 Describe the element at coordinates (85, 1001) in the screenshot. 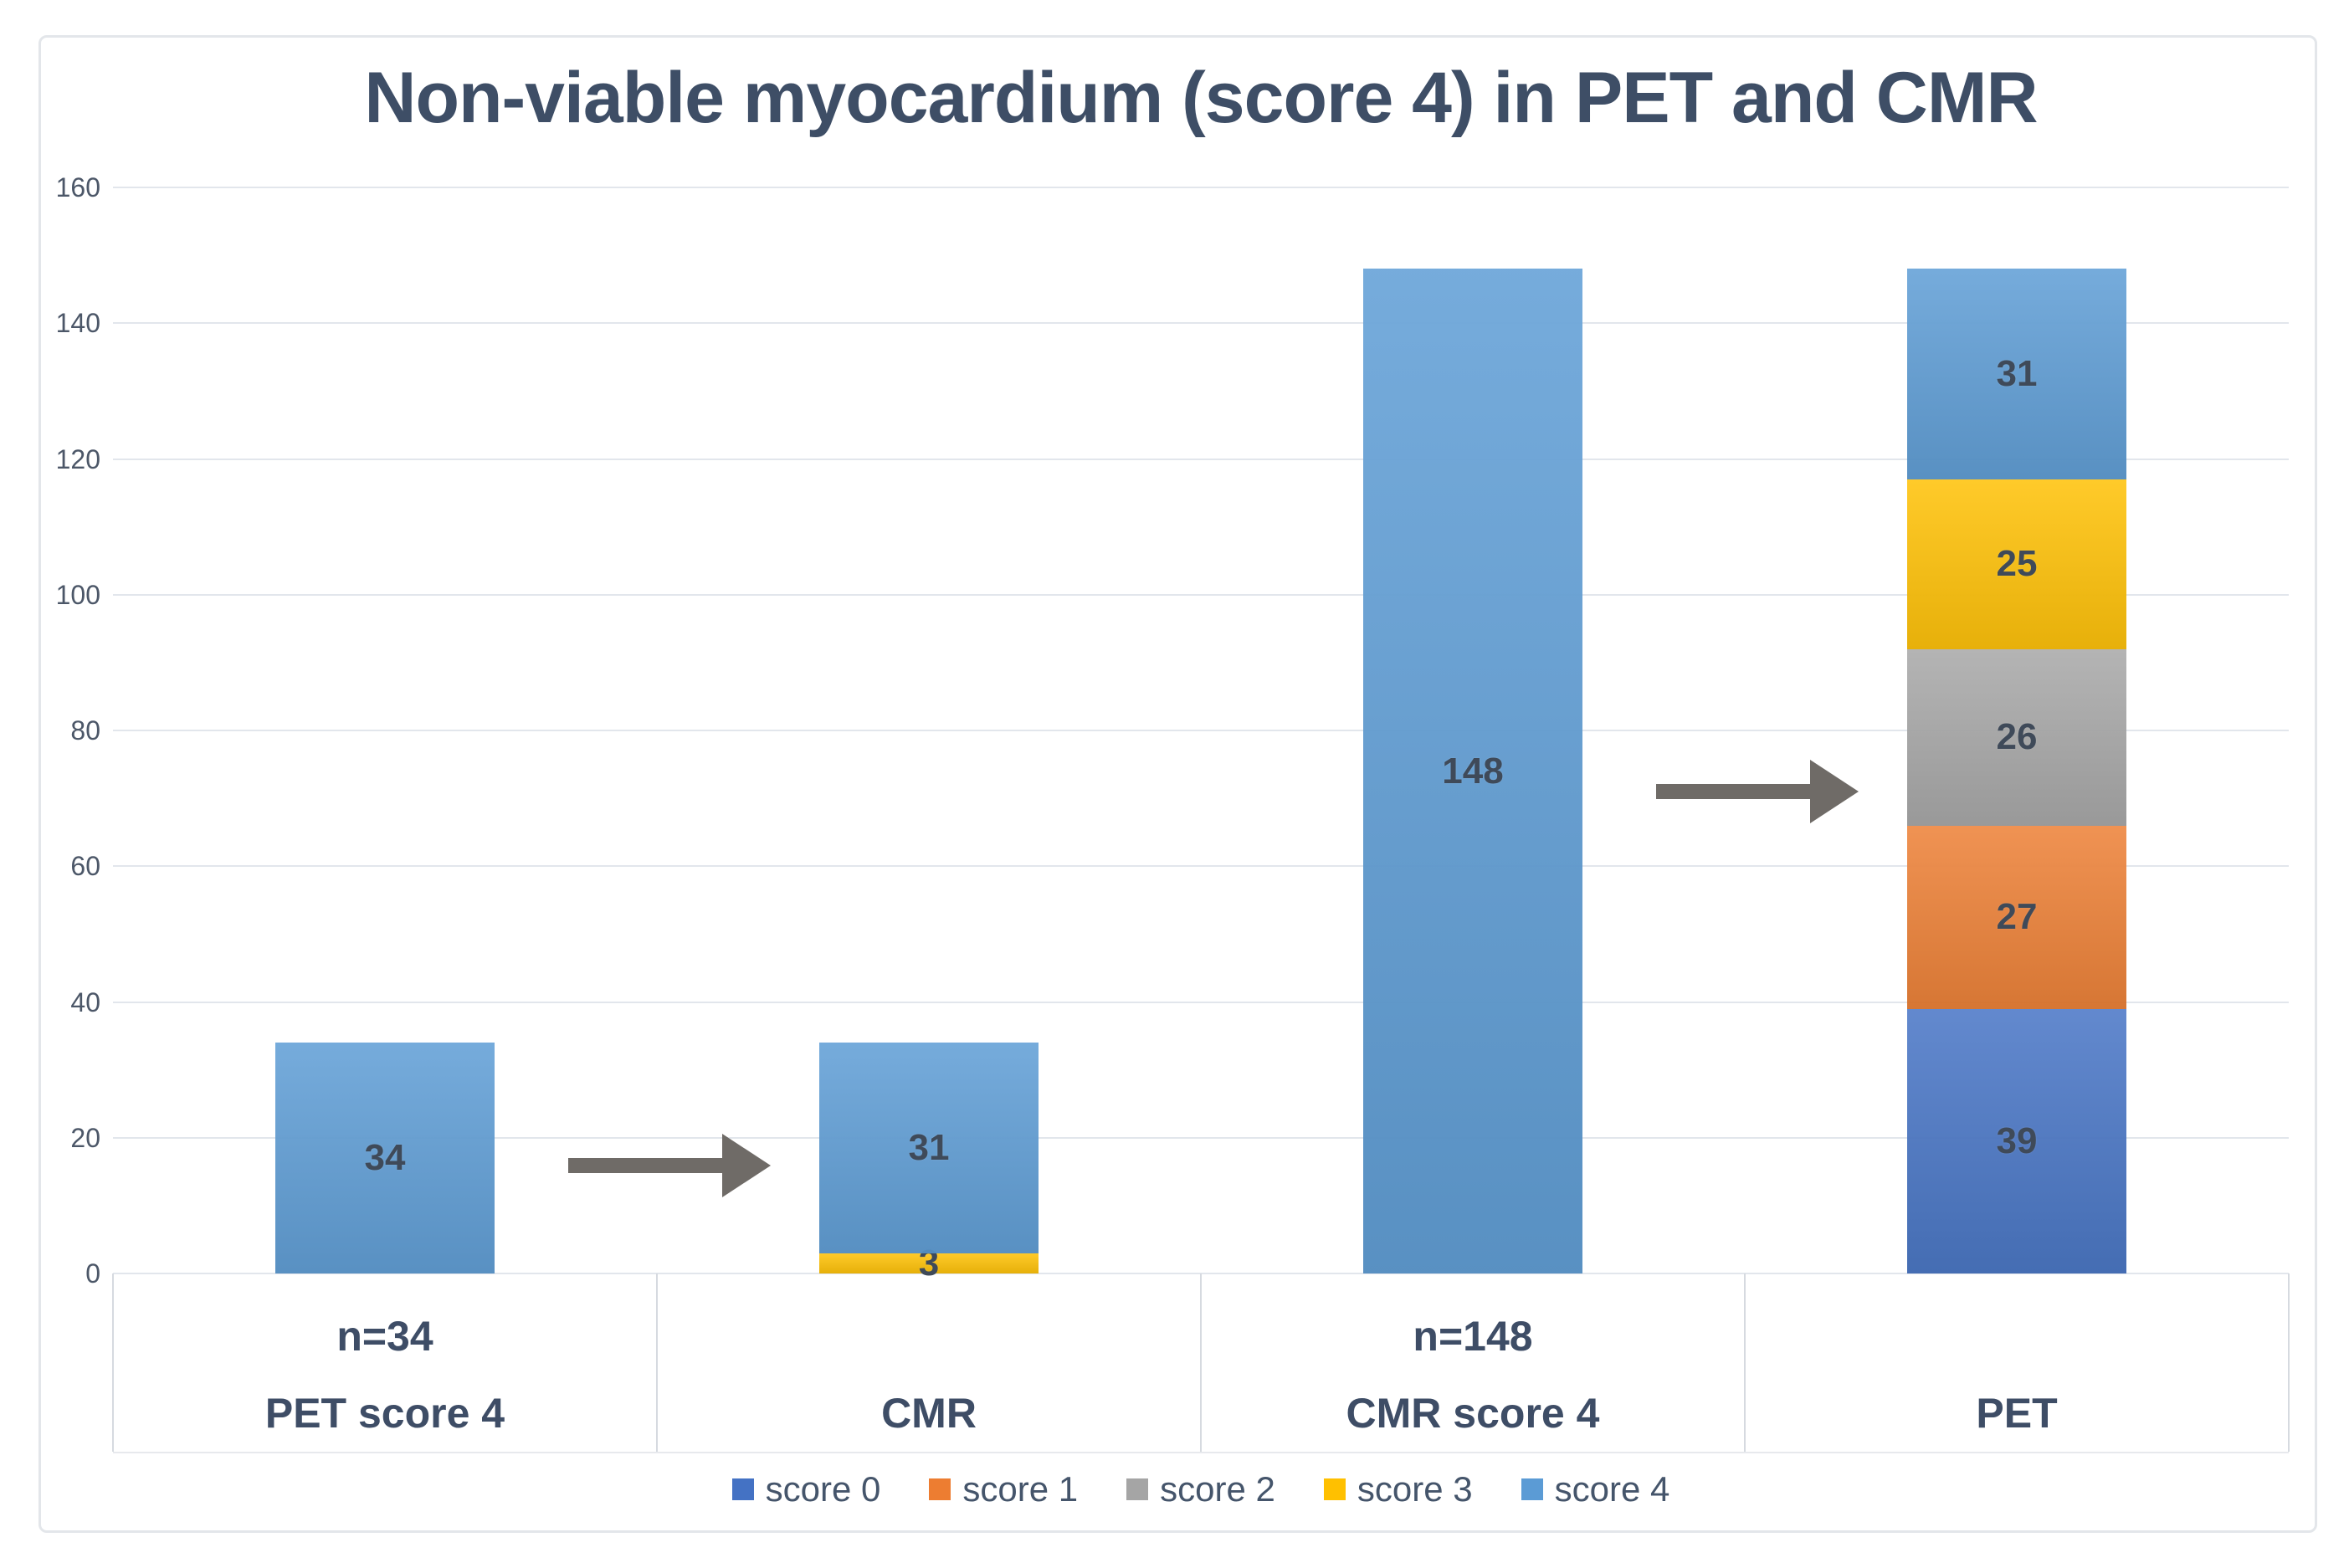

I see `y-tick-label: 40` at that location.